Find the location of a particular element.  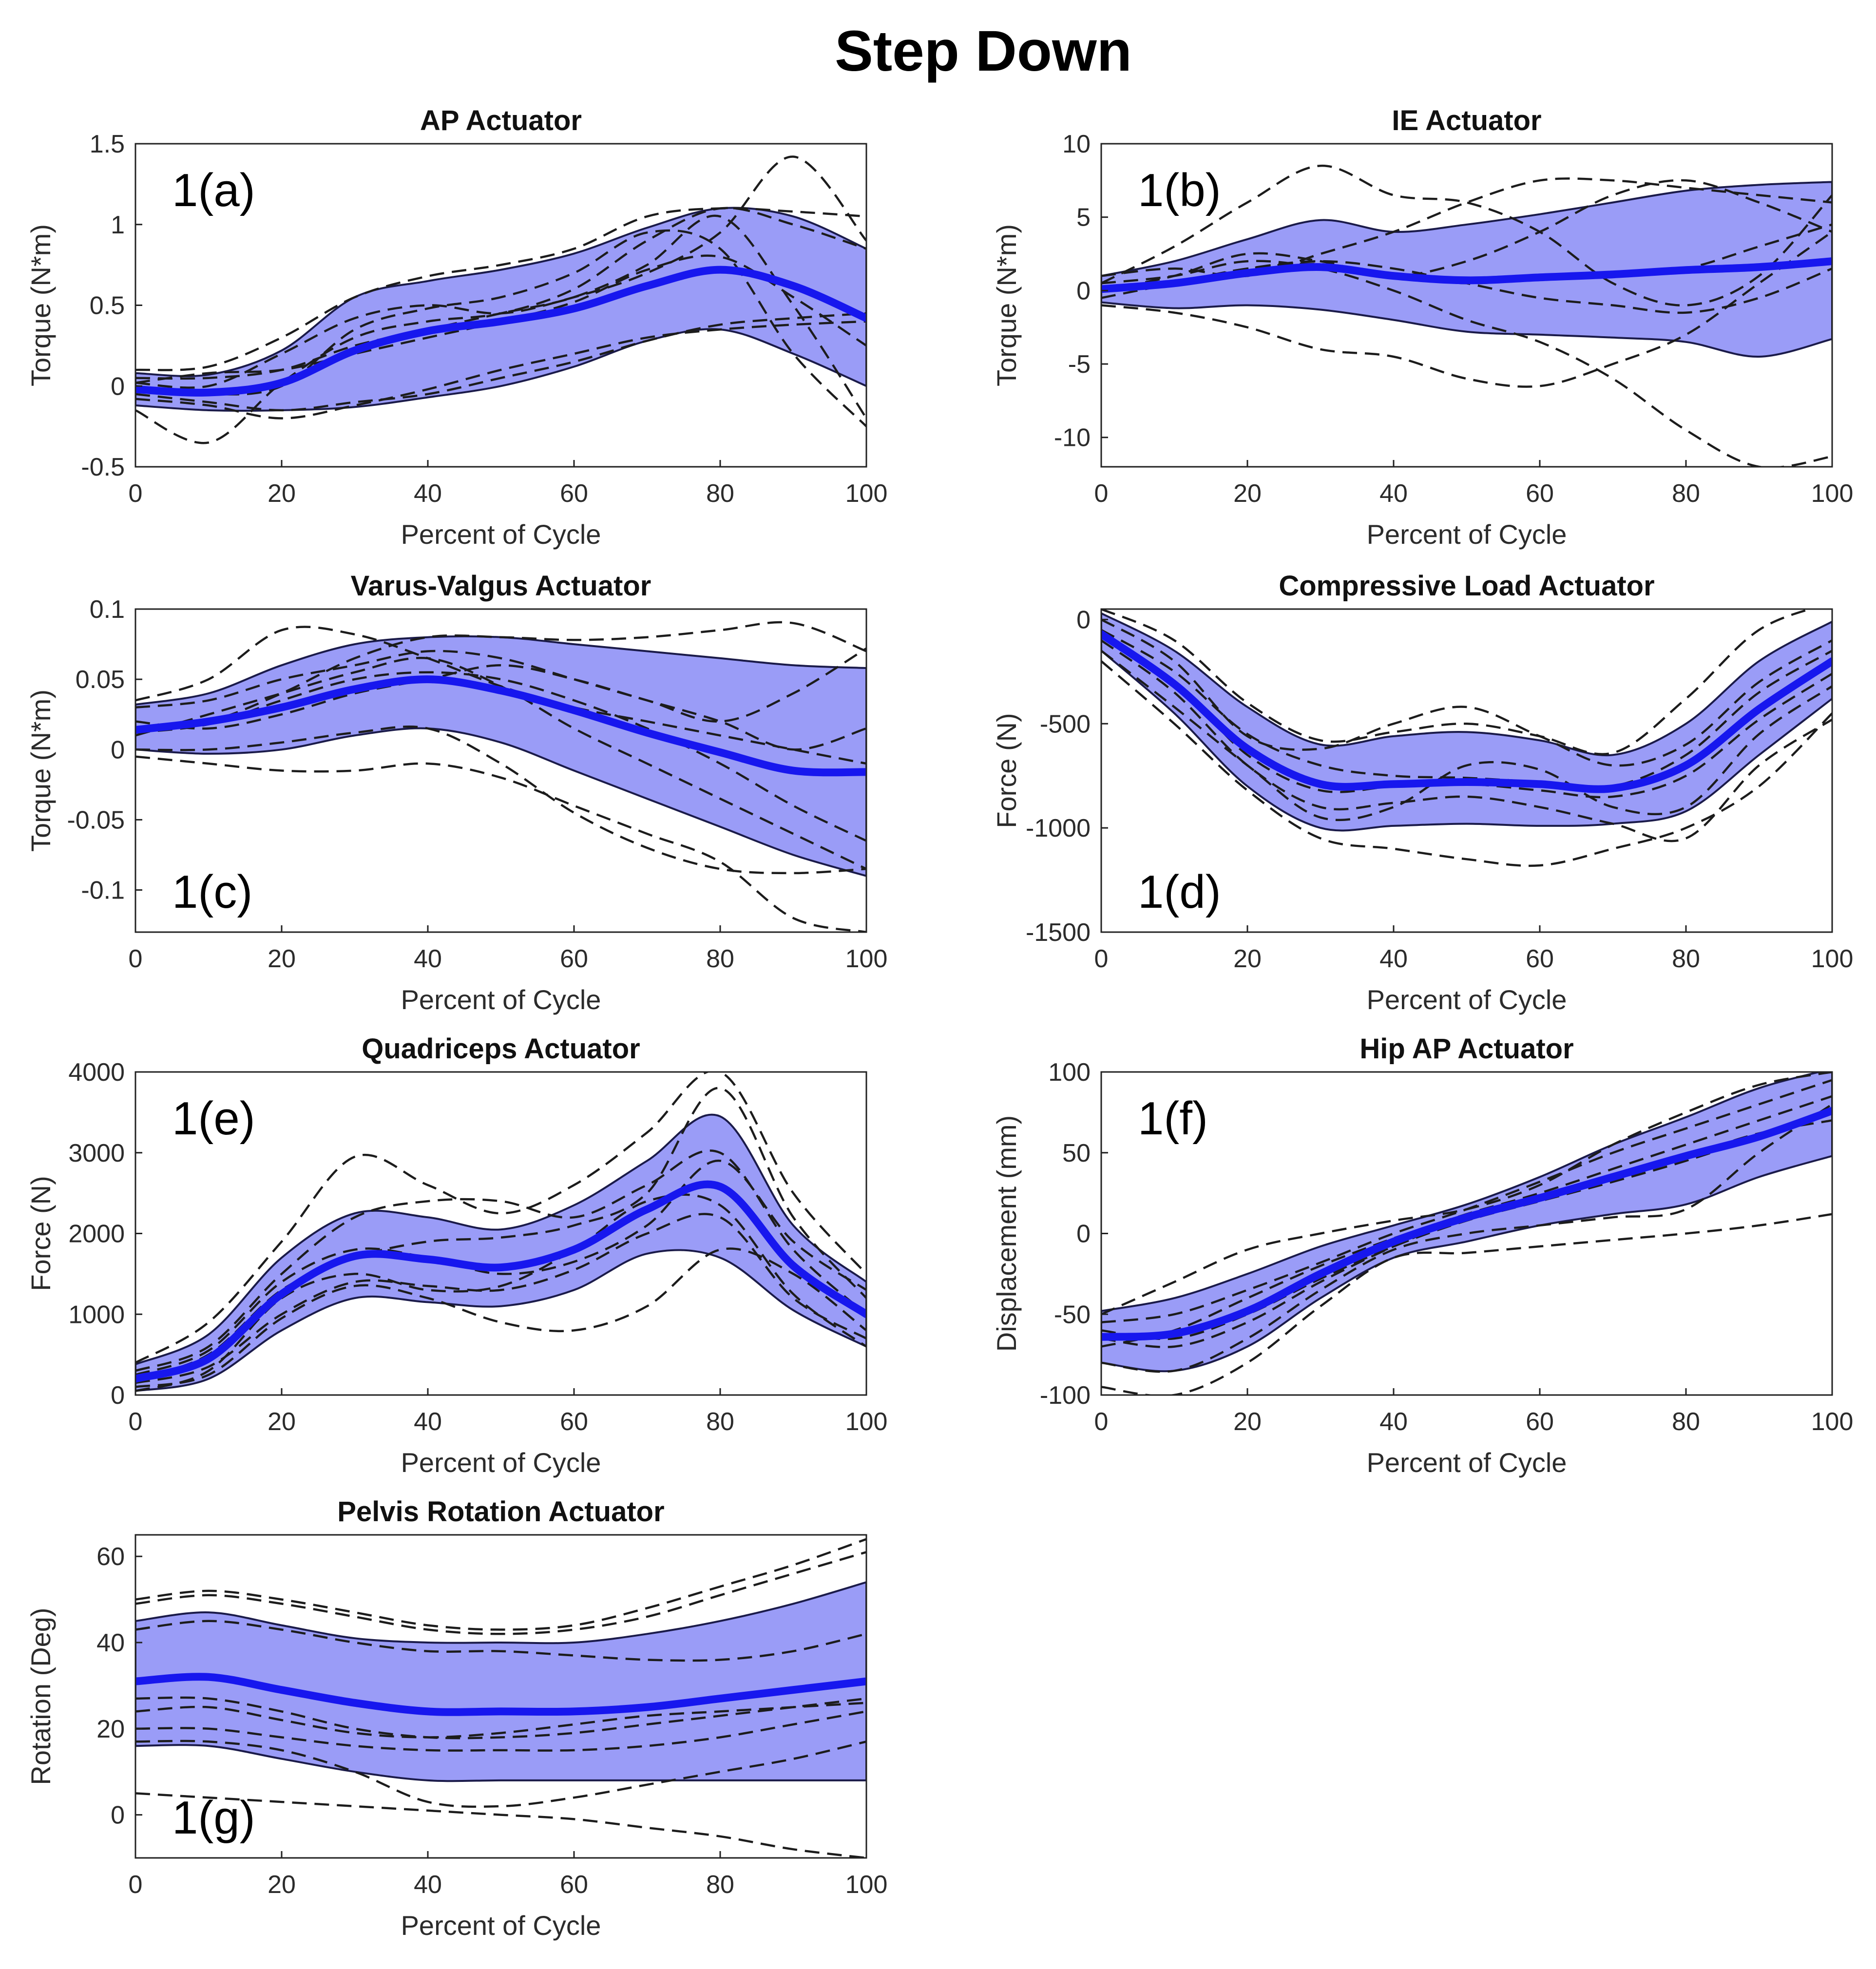

y-tick-label: 60 is located at coordinates (110, 1557).